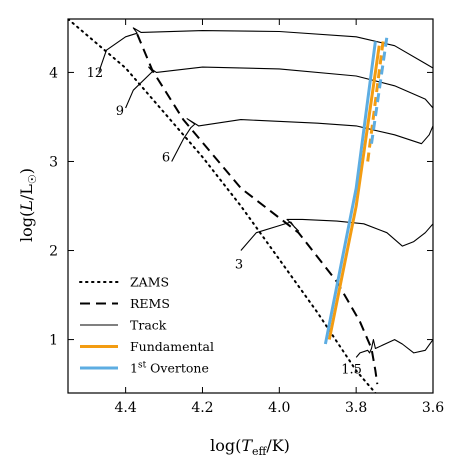 Image resolution: width=469 pixels, height=469 pixels. I want to click on legend-label: 1st Overtone, so click(169, 368).